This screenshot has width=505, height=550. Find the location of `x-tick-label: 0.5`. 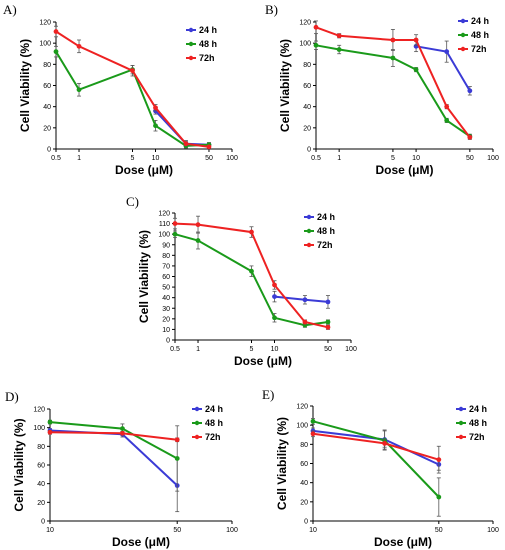

x-tick-label: 0.5 is located at coordinates (56, 158).